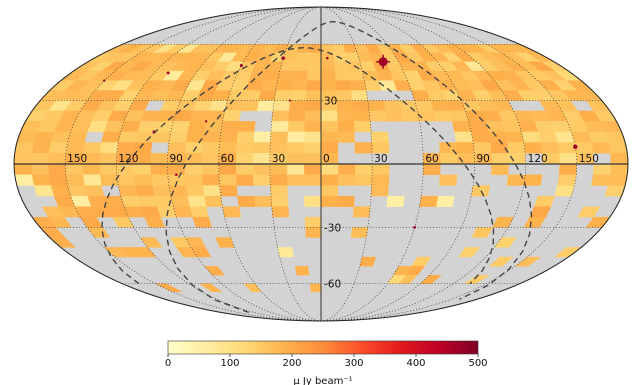 This screenshot has width=638, height=385. I want to click on longitude-label: 120, so click(128, 159).